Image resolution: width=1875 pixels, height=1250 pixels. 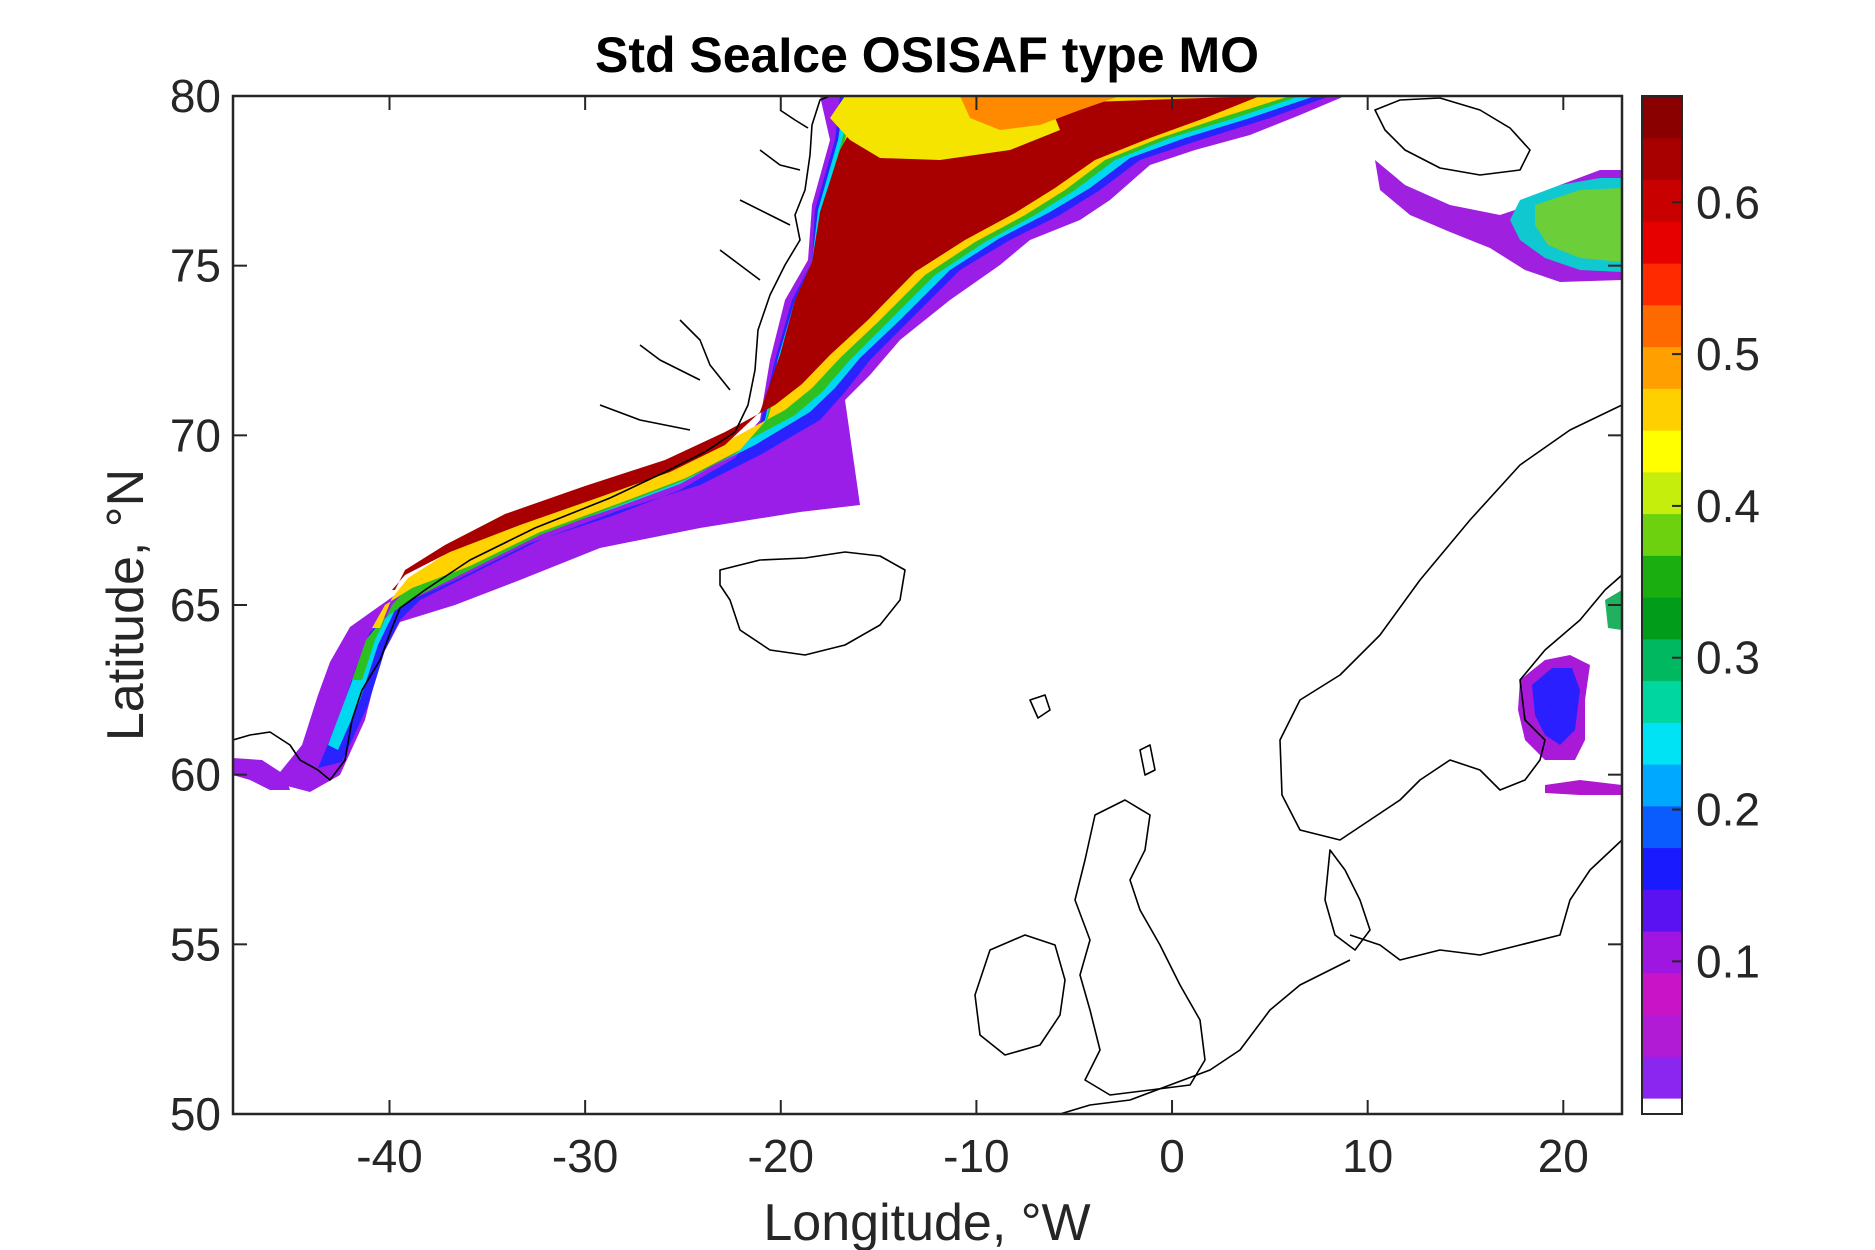 What do you see at coordinates (704, 270) in the screenshot?
I see `greenland-fjords` at bounding box center [704, 270].